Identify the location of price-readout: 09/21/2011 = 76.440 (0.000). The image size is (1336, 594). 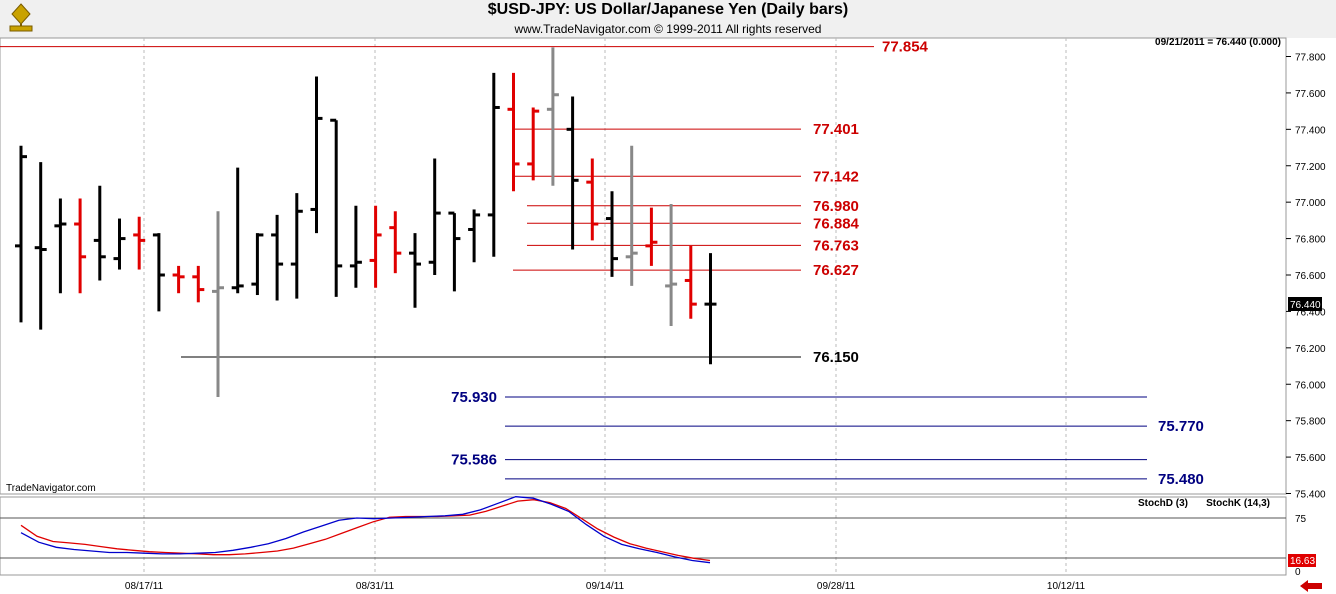
(1218, 42).